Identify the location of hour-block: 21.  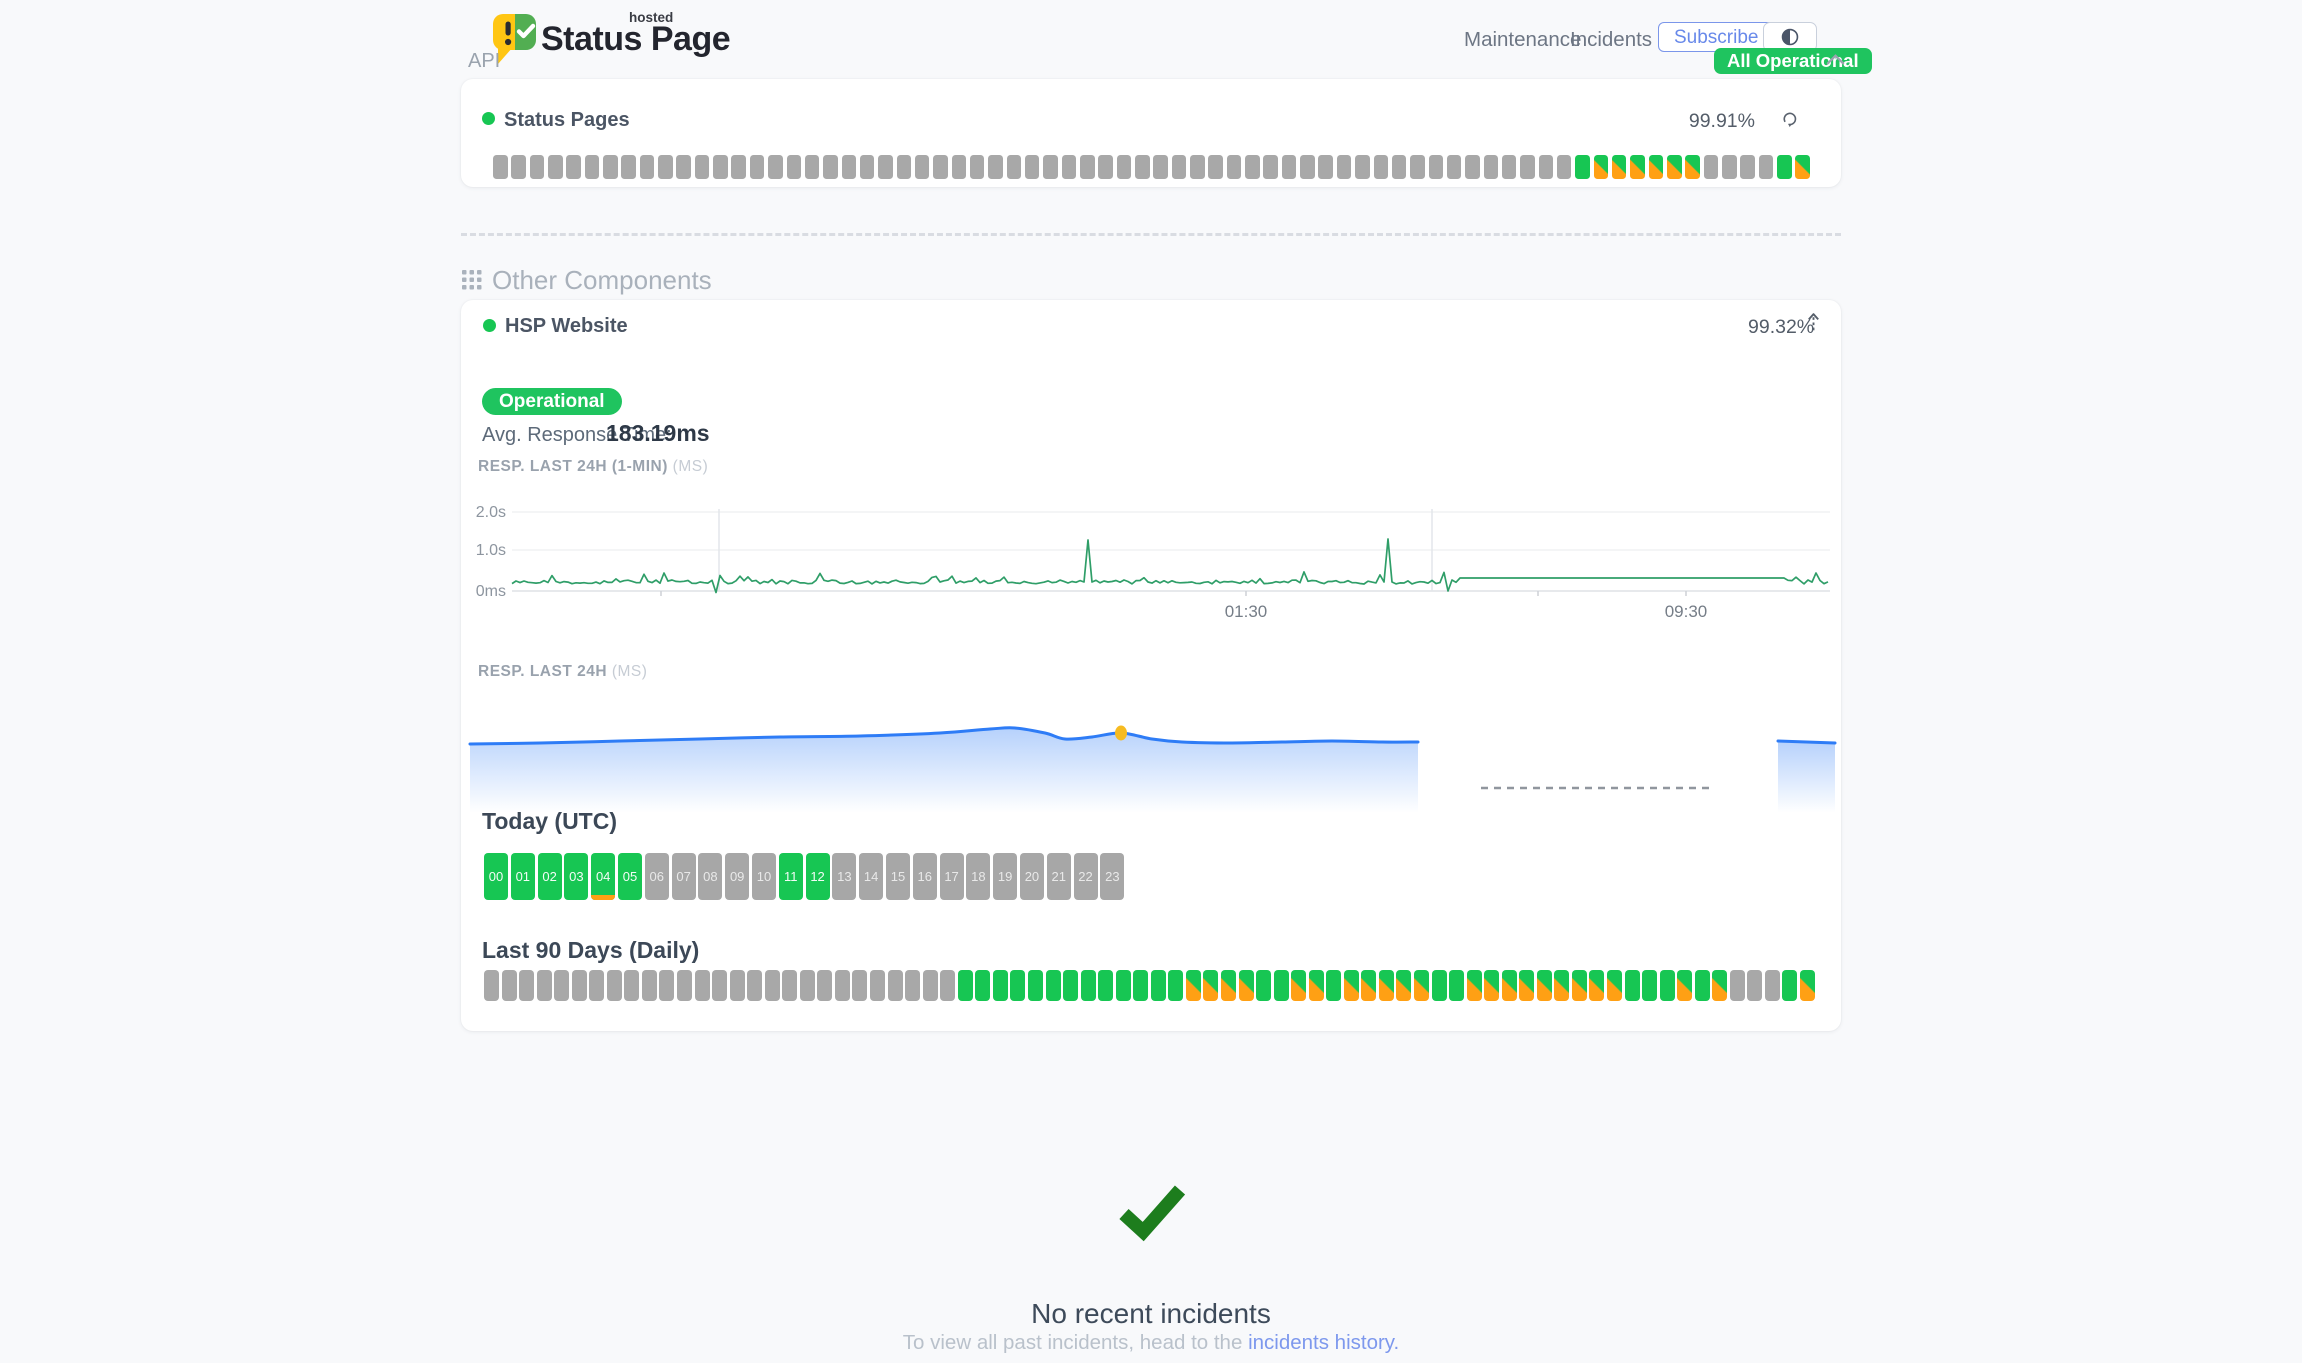
(1058, 876).